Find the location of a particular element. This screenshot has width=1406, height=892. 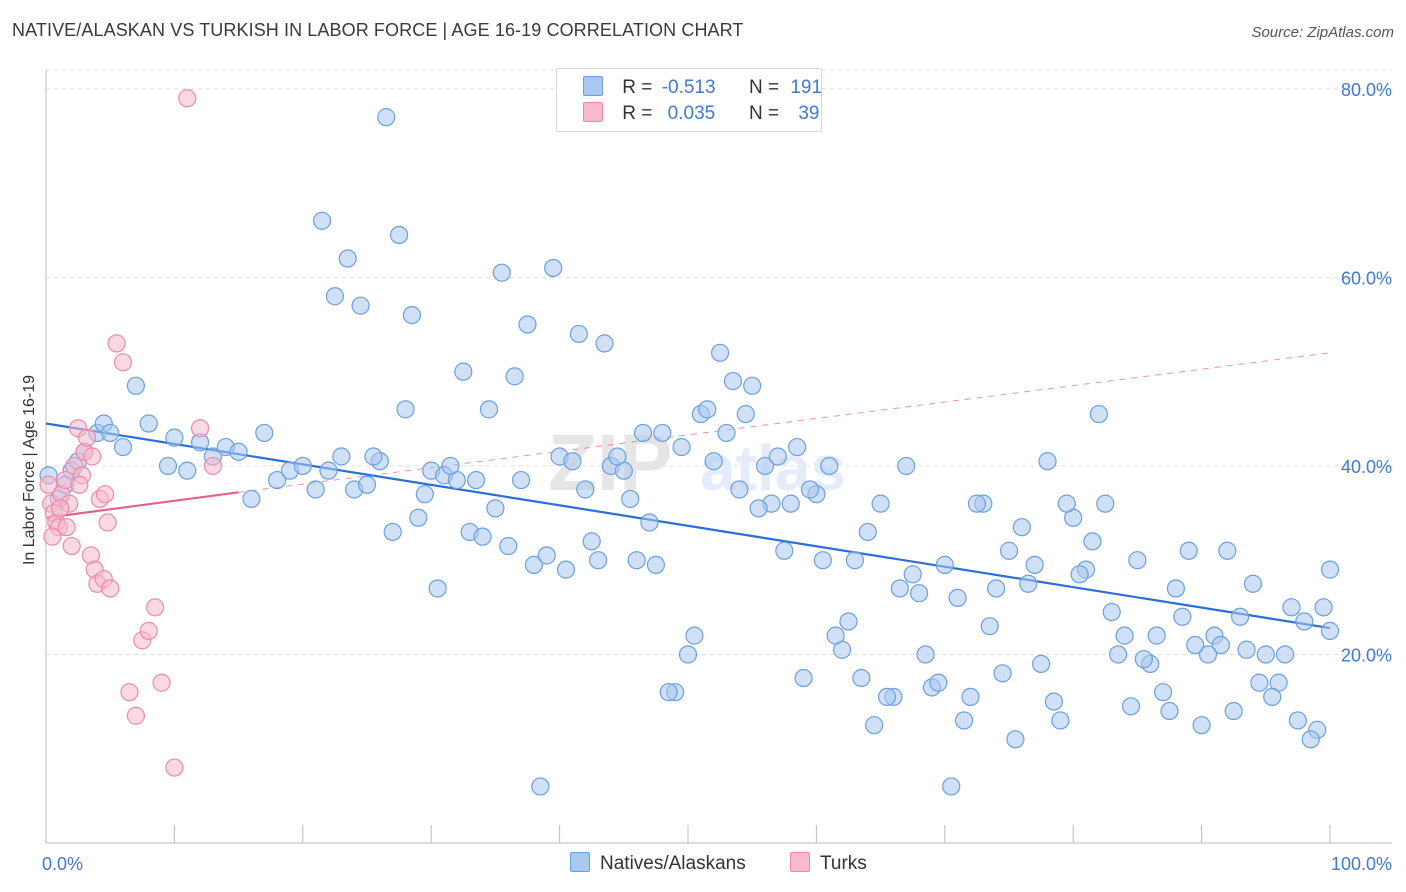

legend-r-label: R = is located at coordinates (637, 113).